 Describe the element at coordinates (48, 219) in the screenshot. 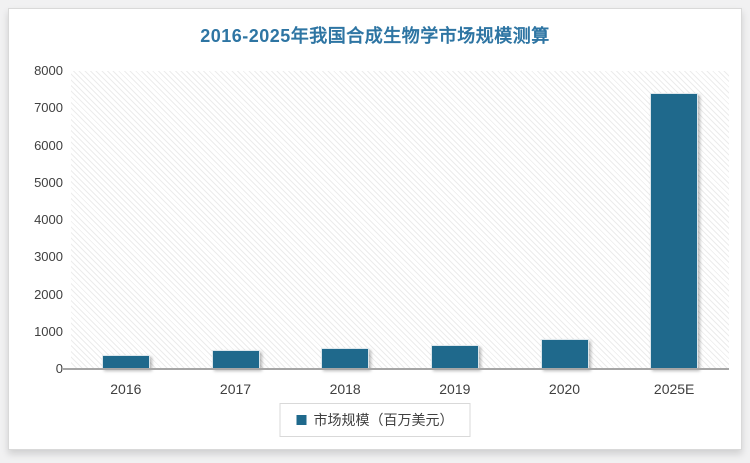

I see `y-axis-label-4000: 4000` at that location.